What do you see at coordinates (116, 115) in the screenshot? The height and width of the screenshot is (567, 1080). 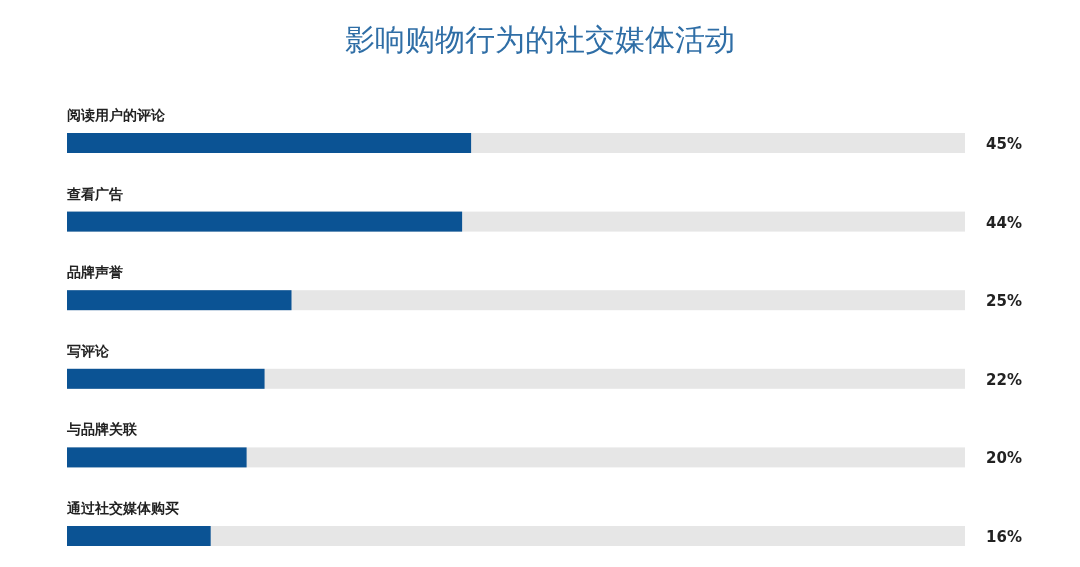 I see `y-tick-label: 阅读用户的评论` at bounding box center [116, 115].